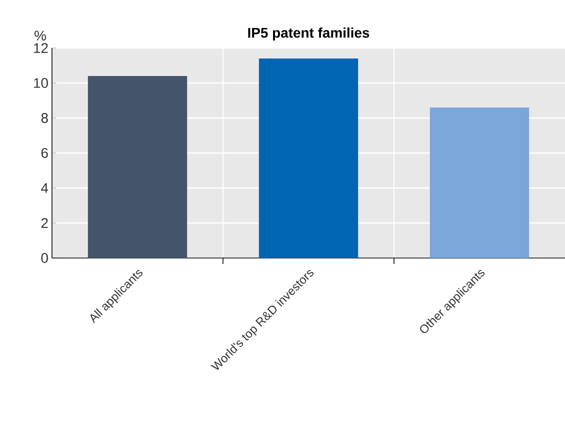  I want to click on y-tick-label: 12, so click(41, 48).